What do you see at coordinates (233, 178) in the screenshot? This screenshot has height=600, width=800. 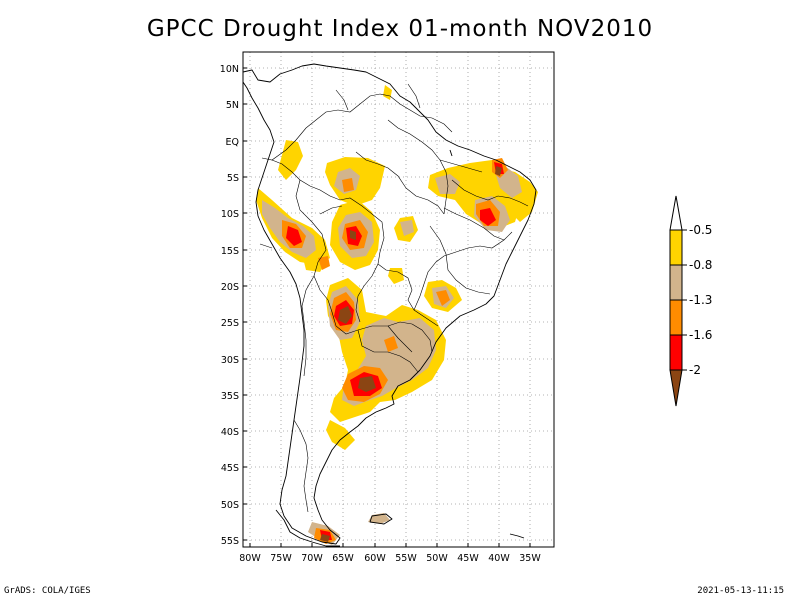 I see `lat-label: 5S` at bounding box center [233, 178].